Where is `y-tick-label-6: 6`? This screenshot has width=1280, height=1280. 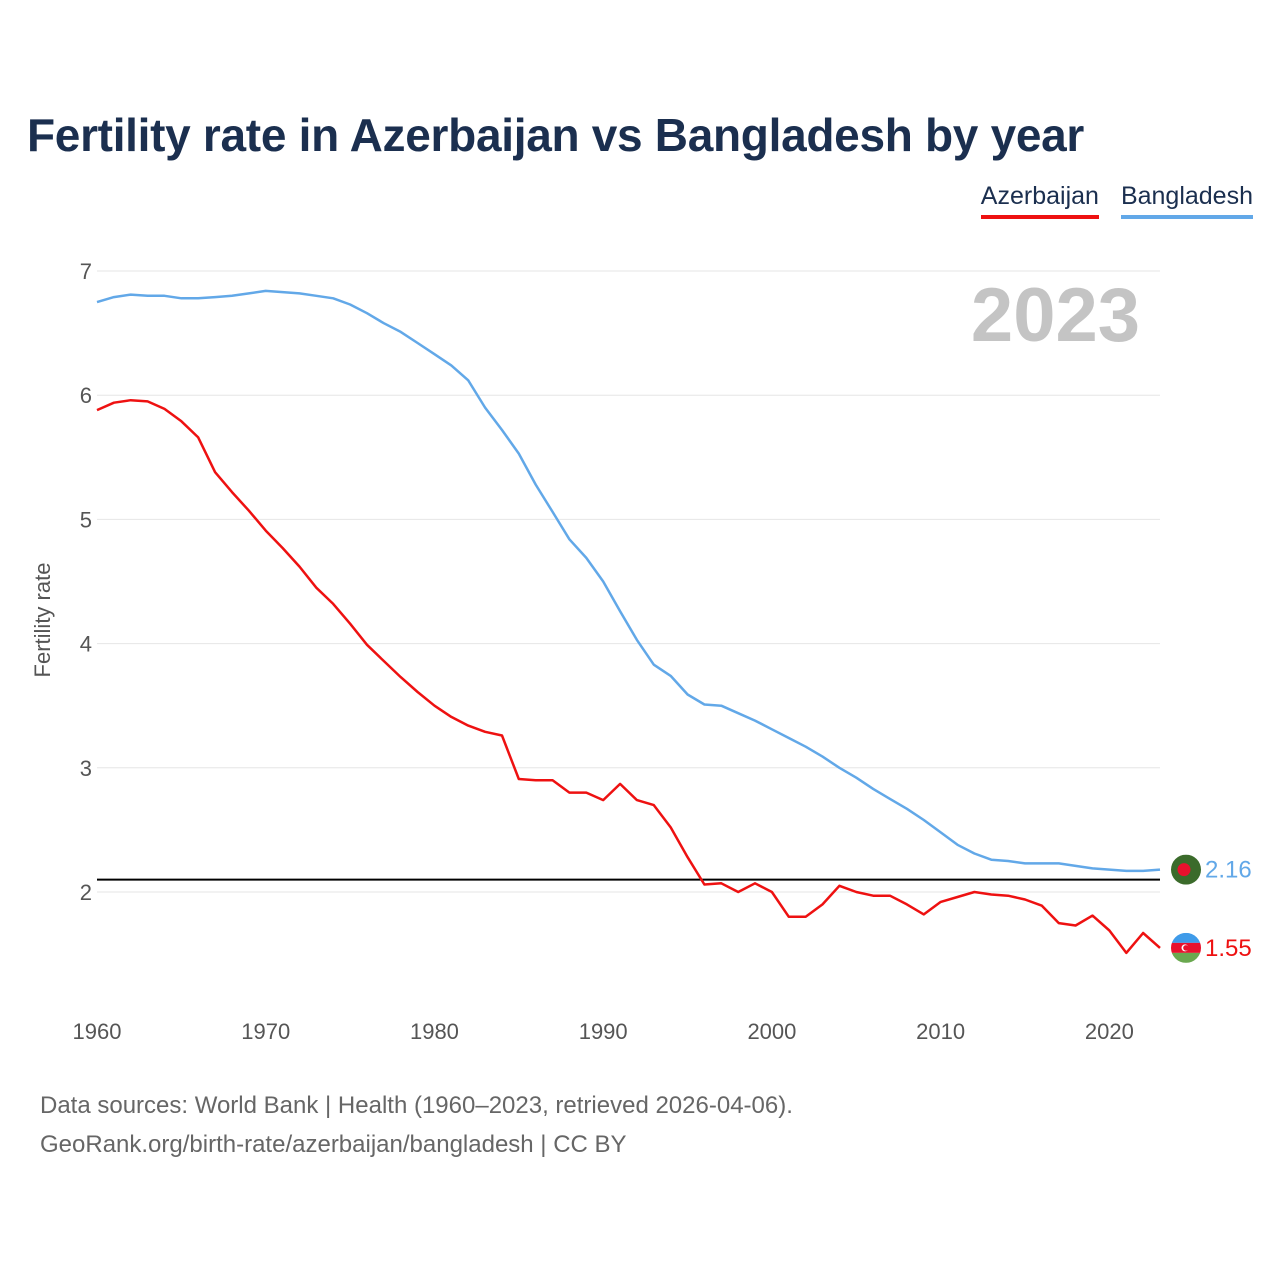
y-tick-label-6: 6 is located at coordinates (86, 395).